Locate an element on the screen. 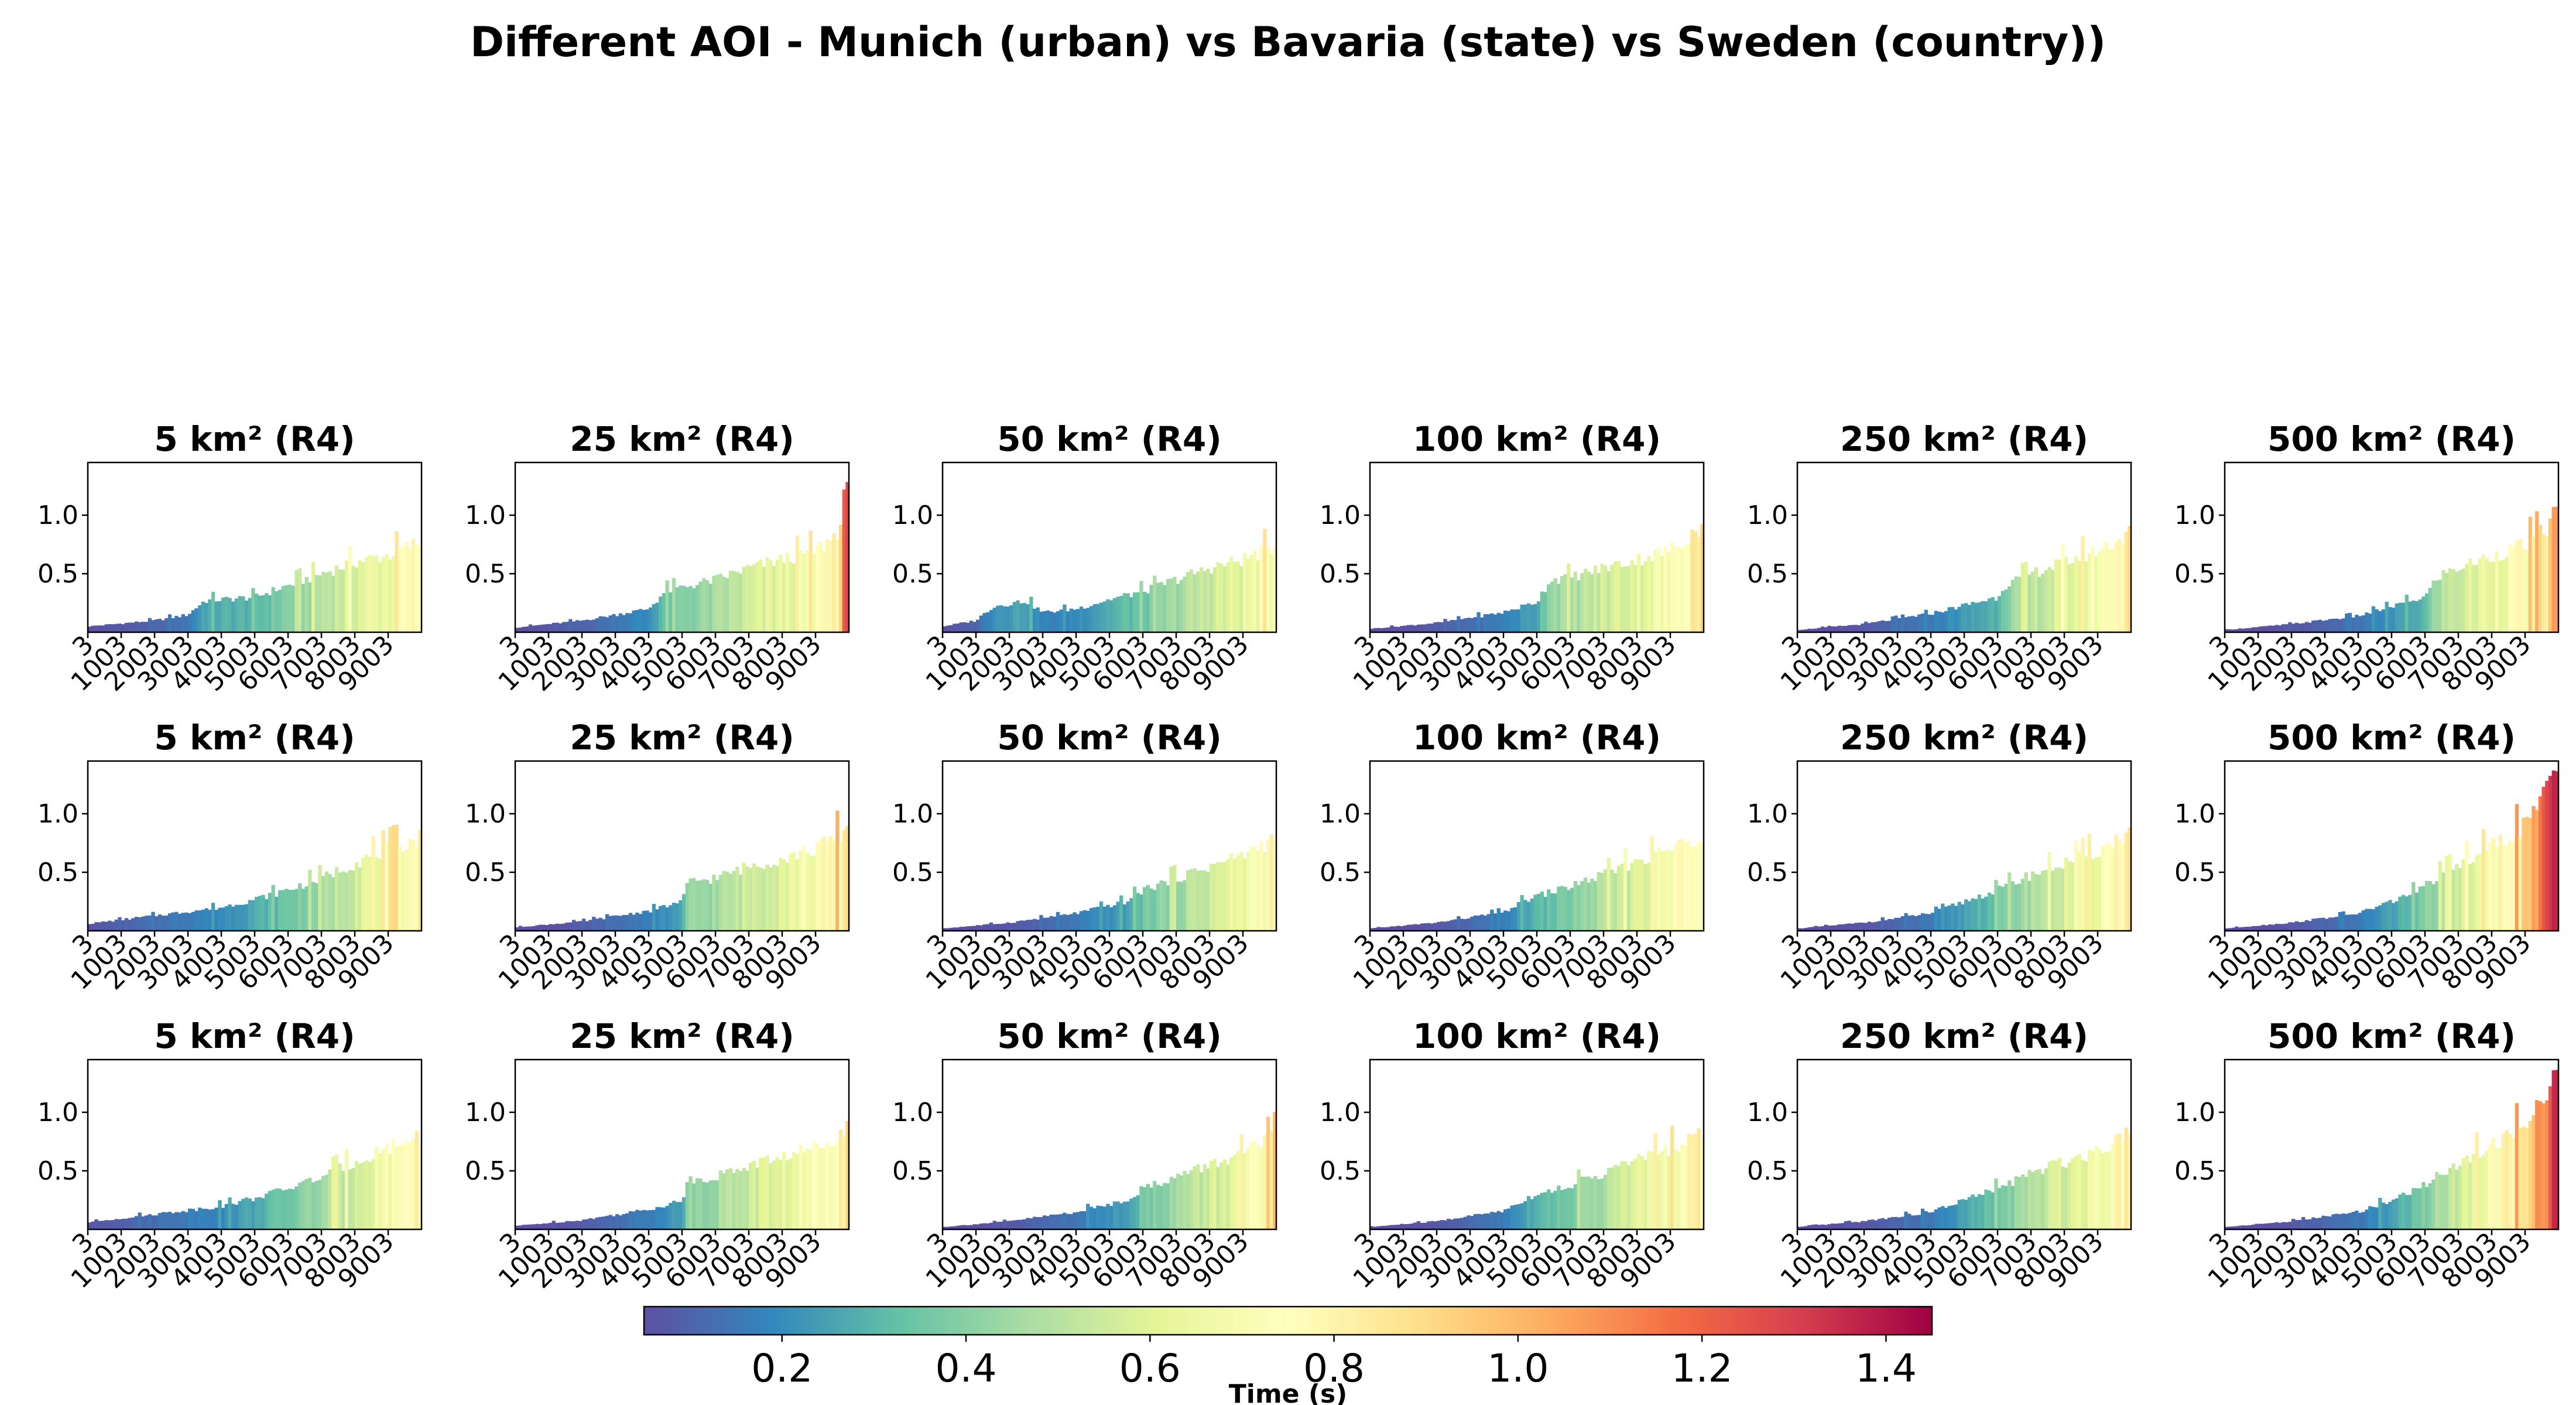 The width and height of the screenshot is (2576, 1405). panel-title: 25 km² (R4) is located at coordinates (682, 439).